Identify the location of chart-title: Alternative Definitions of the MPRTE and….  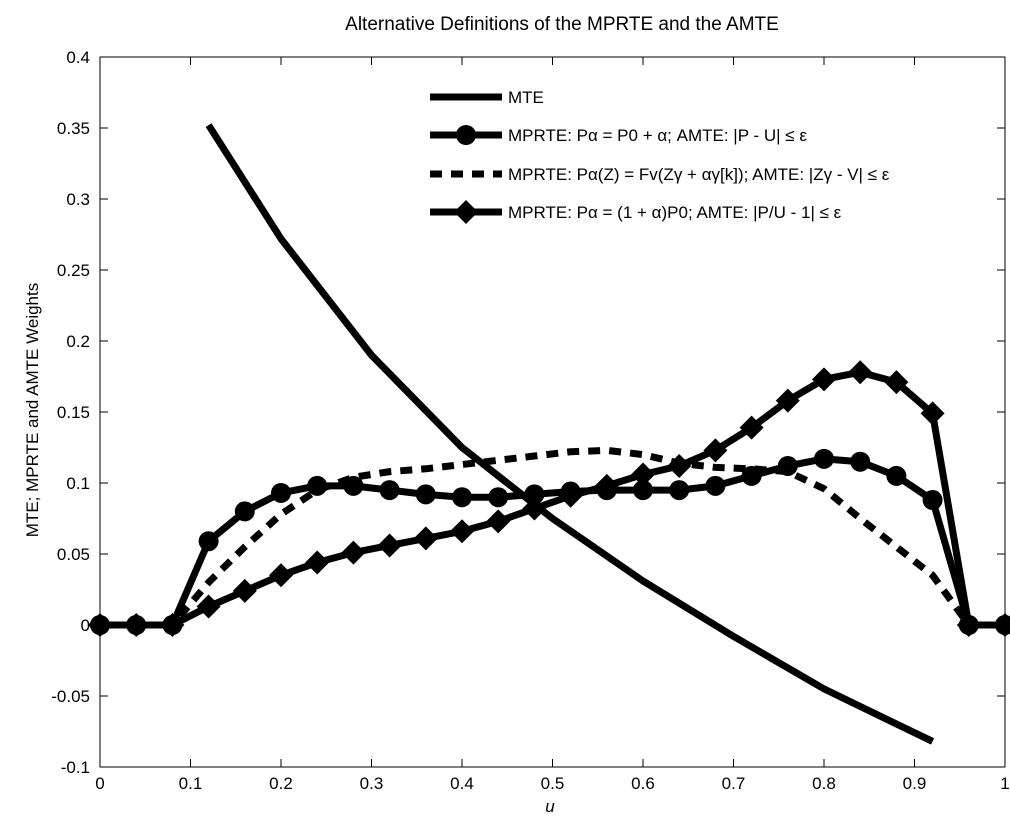
(562, 24).